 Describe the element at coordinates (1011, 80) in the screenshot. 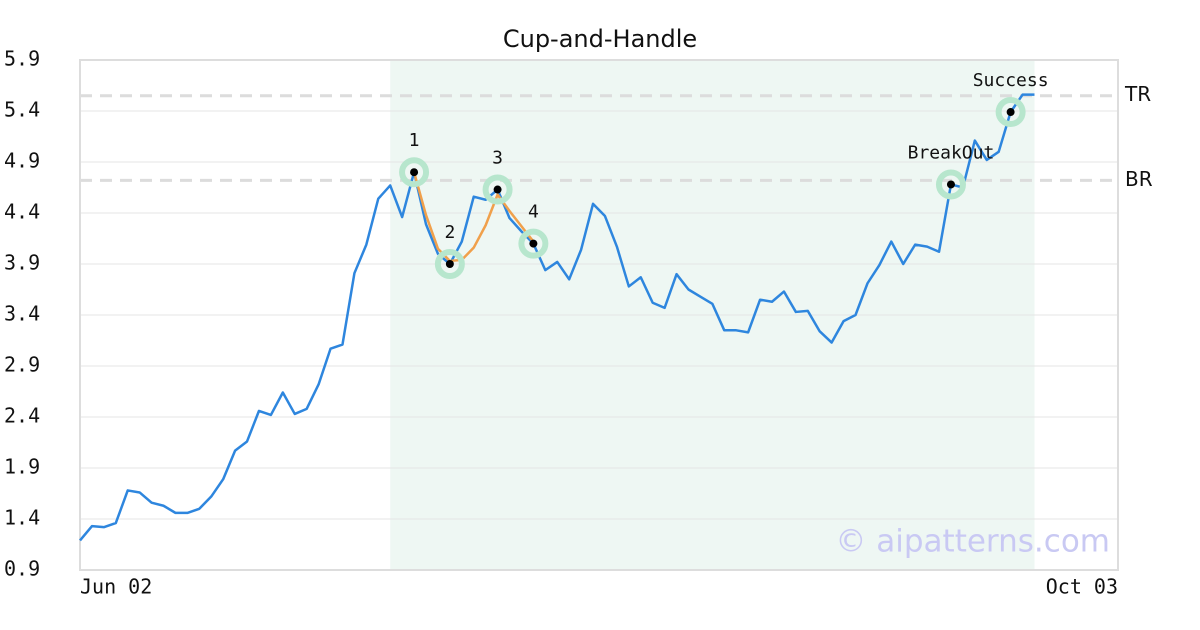

I see `pattern-label: Success` at that location.